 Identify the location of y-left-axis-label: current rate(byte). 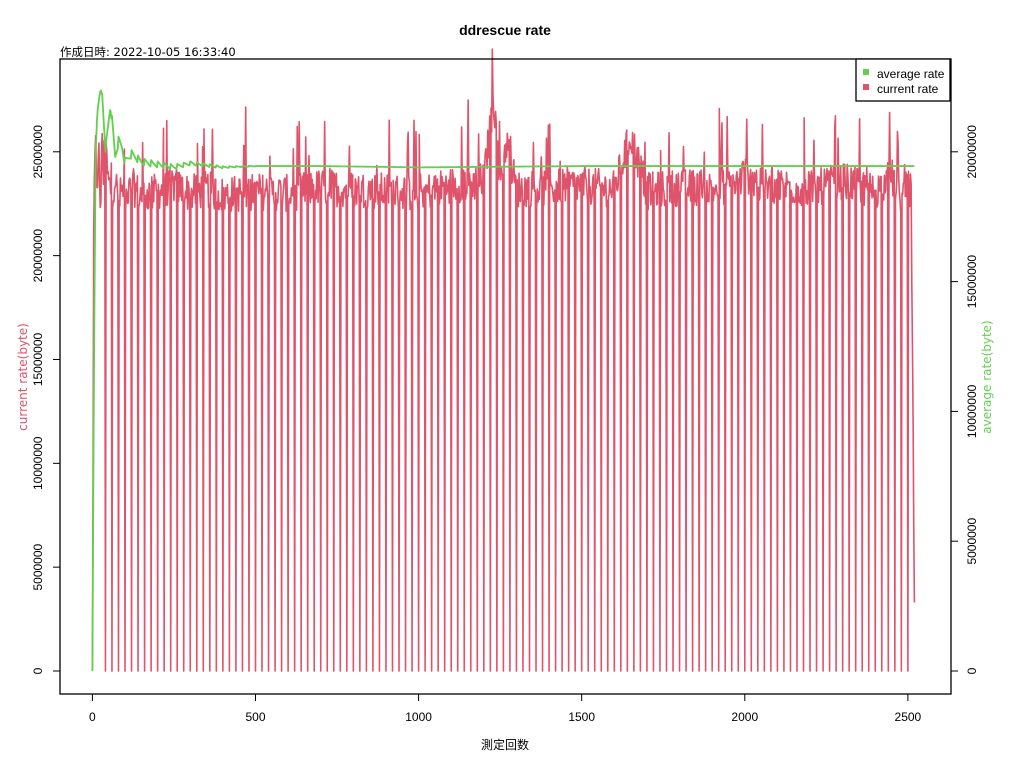
(23, 377).